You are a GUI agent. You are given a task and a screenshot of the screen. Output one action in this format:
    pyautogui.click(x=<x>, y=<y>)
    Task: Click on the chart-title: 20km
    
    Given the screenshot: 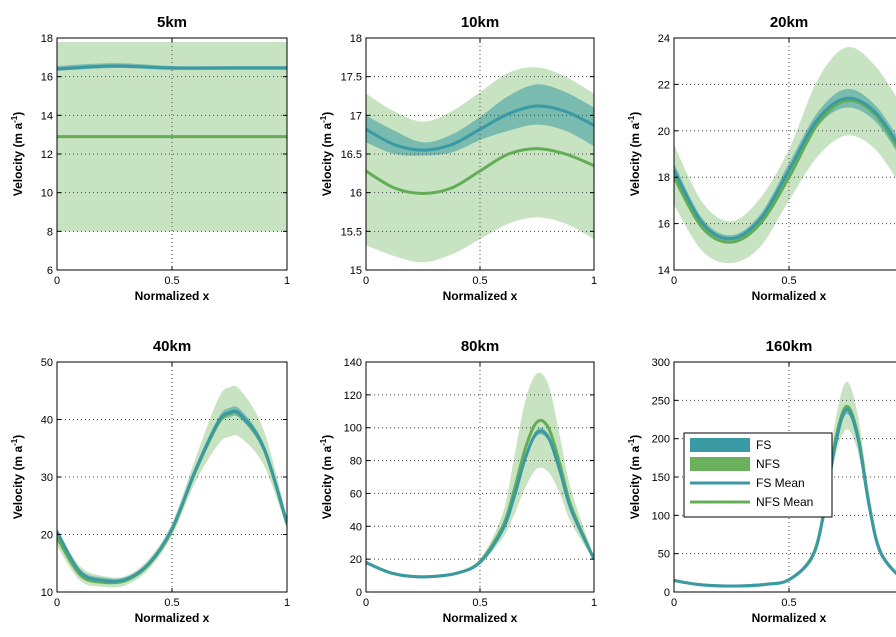 What is the action you would take?
    pyautogui.click(x=789, y=22)
    